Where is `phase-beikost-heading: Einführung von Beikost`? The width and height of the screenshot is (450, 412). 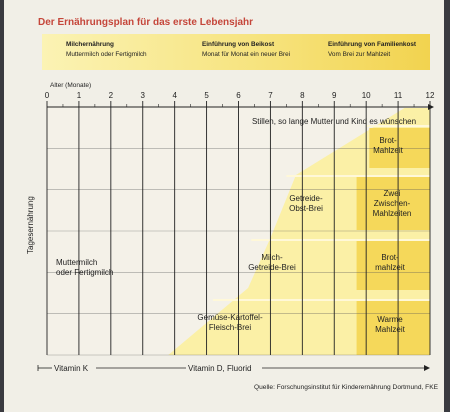 phase-beikost-heading: Einführung von Beikost is located at coordinates (238, 44).